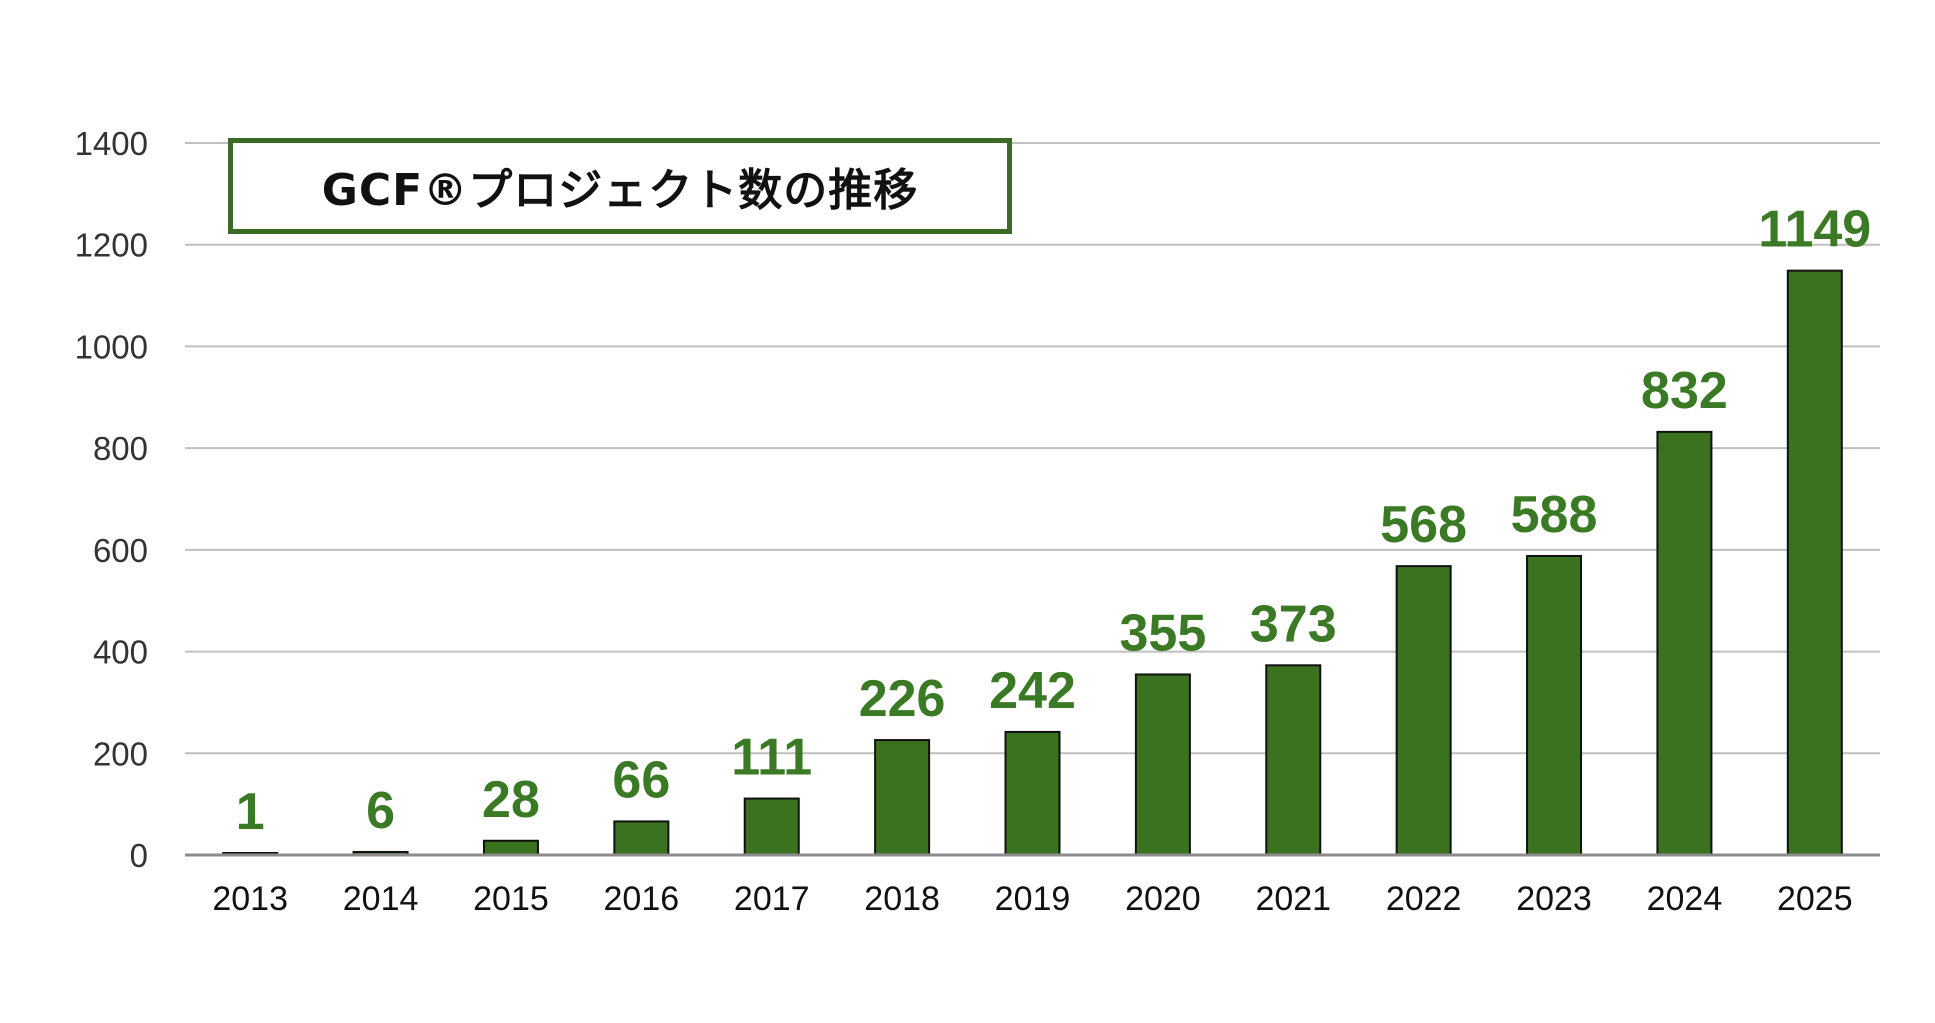  Describe the element at coordinates (120, 550) in the screenshot. I see `y-tick-label: 600` at that location.